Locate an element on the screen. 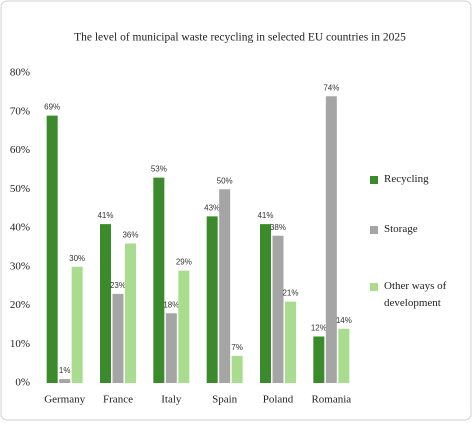 This screenshot has width=474, height=423. y-tick-label: 60% is located at coordinates (20, 150).